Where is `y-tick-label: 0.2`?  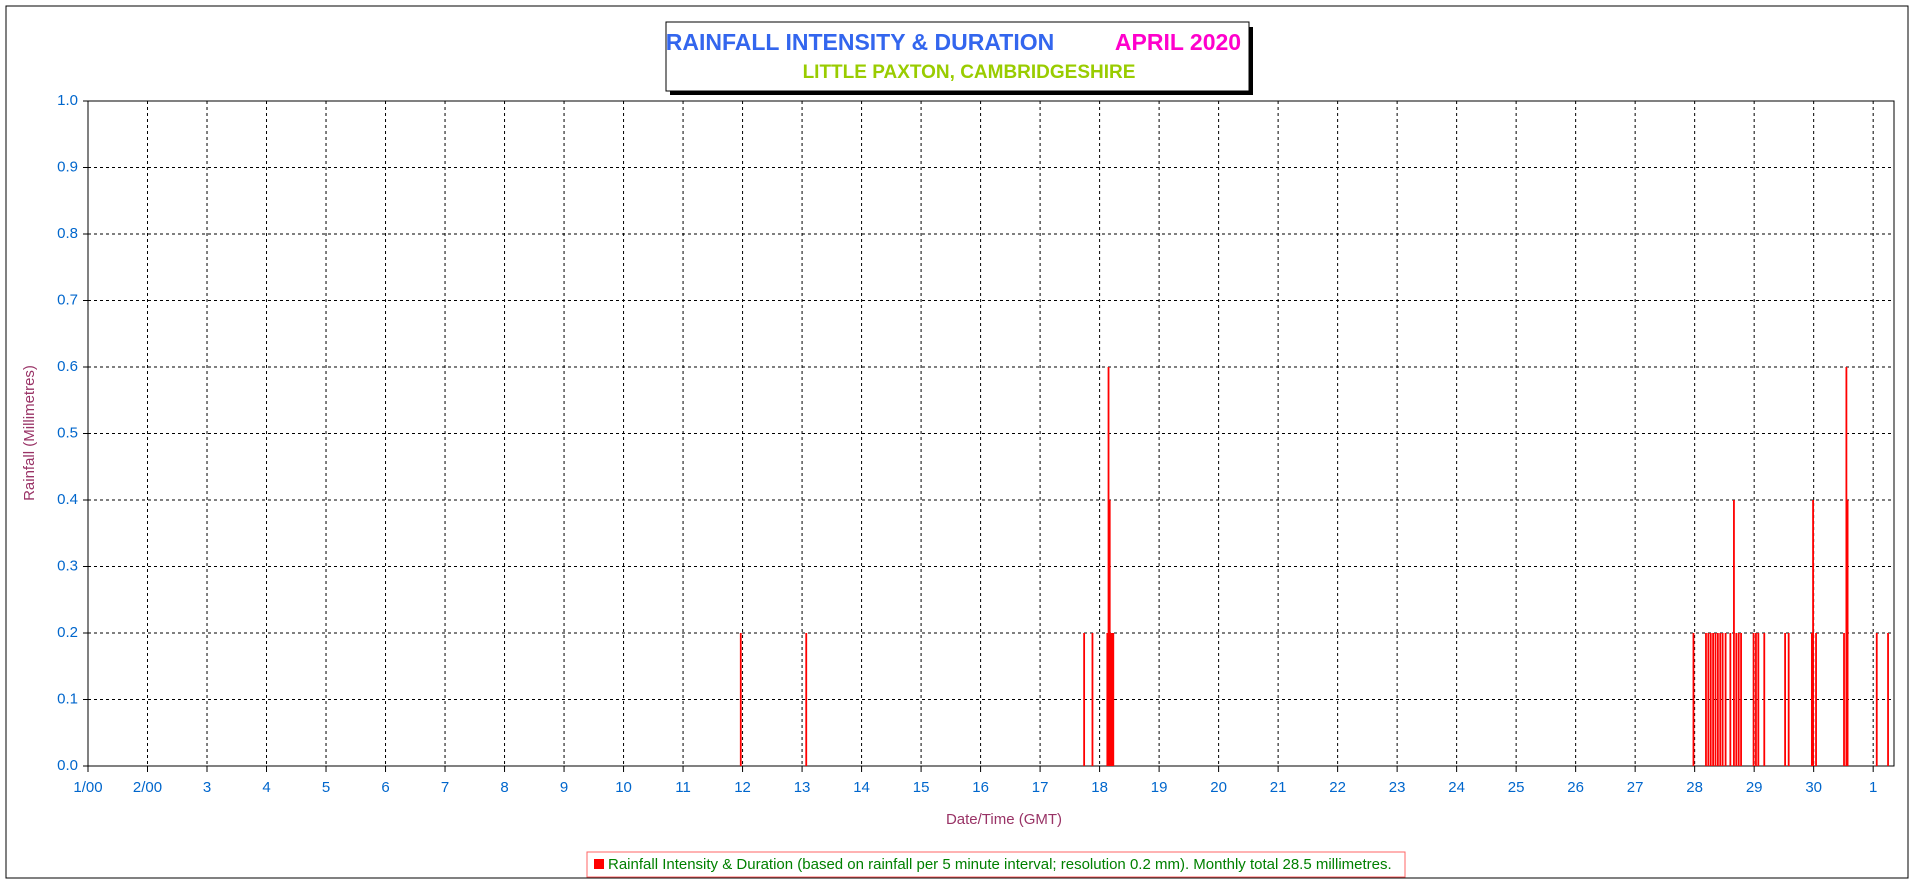 y-tick-label: 0.2 is located at coordinates (67, 632).